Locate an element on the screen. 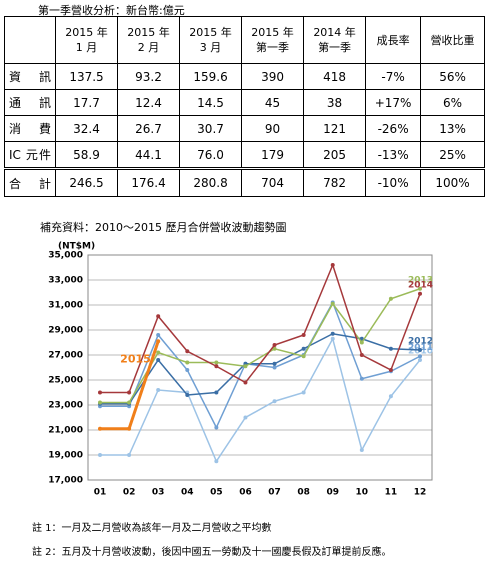 The height and width of the screenshot is (567, 489). cell: 56% is located at coordinates (452, 76).